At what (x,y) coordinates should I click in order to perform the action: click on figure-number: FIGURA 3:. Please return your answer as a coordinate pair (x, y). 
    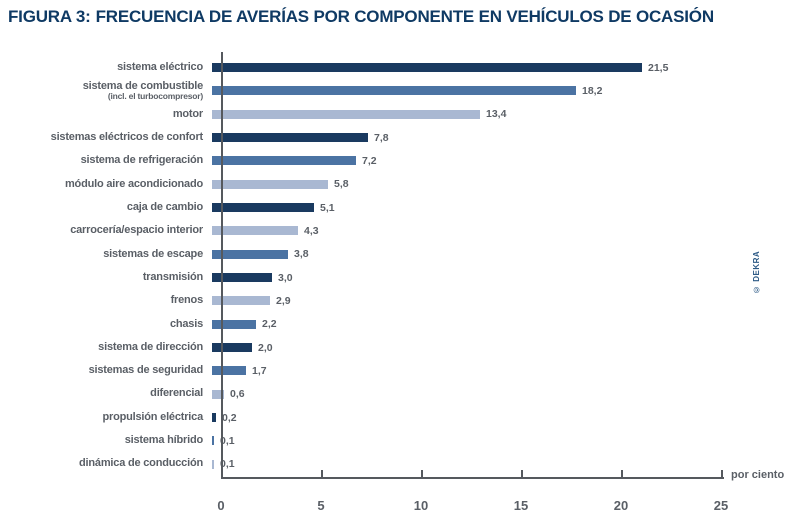
    Looking at the image, I should click on (49, 16).